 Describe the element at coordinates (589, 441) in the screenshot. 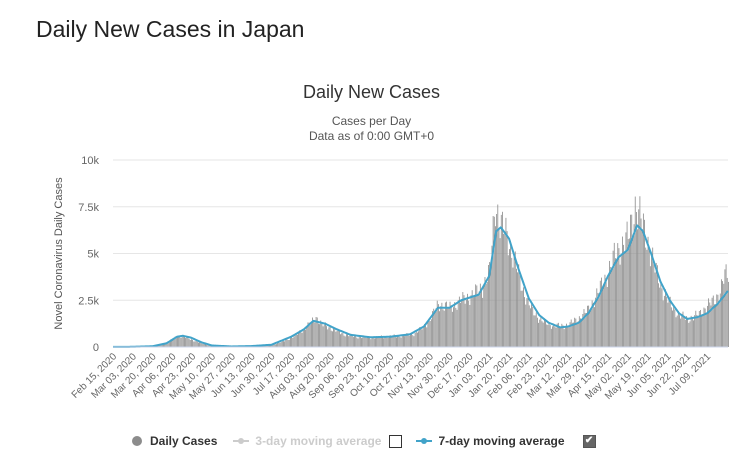

I see `checkbox-7-day-average: ✔` at that location.